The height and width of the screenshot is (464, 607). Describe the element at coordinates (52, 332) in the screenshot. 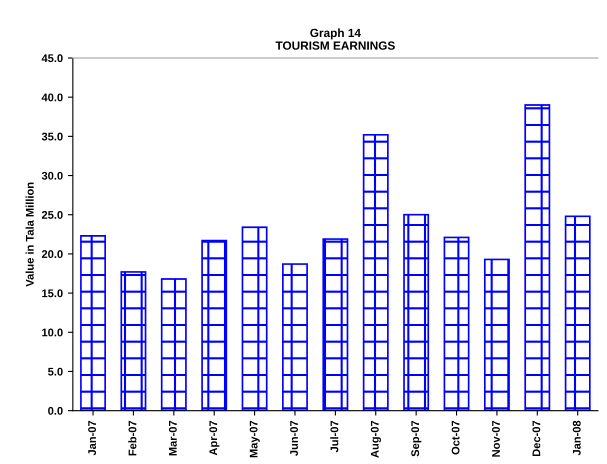

I see `y-tick-label: 10.0` at that location.